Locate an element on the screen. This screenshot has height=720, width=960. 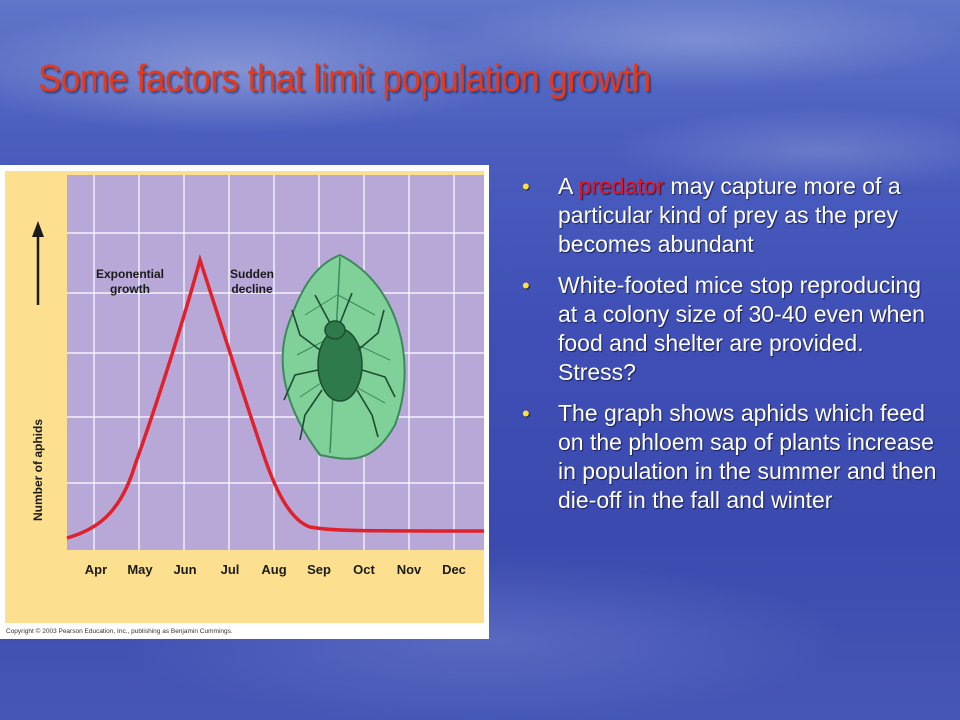
bullet-prefix: A is located at coordinates (568, 186).